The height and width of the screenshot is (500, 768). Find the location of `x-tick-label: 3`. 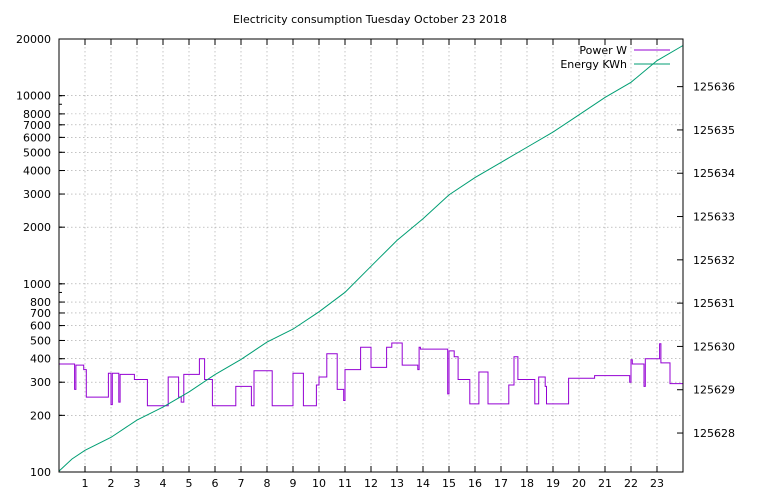

x-tick-label: 3 is located at coordinates (137, 483).